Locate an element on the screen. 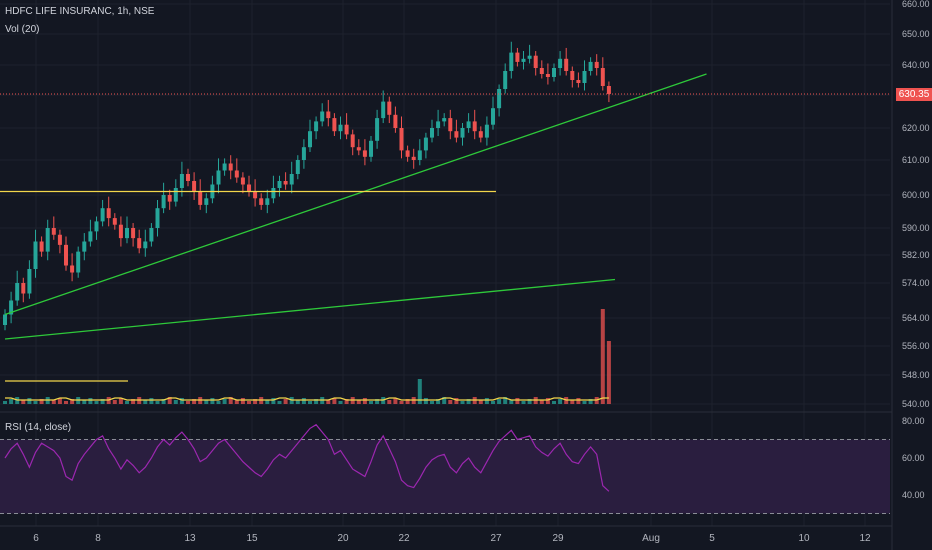 The width and height of the screenshot is (932, 550). rsi-band is located at coordinates (445, 476).